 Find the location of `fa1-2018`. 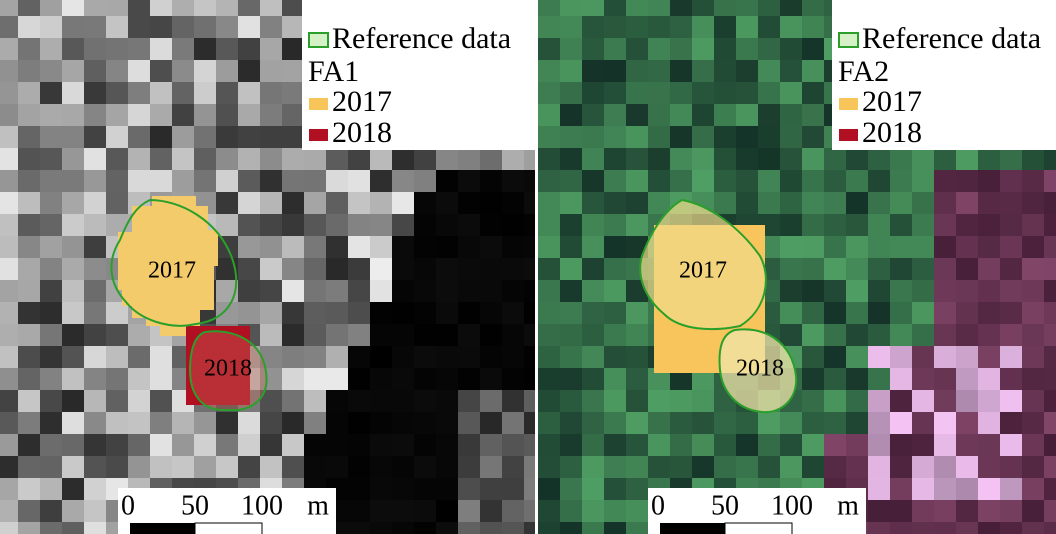

fa1-2018 is located at coordinates (218, 365).